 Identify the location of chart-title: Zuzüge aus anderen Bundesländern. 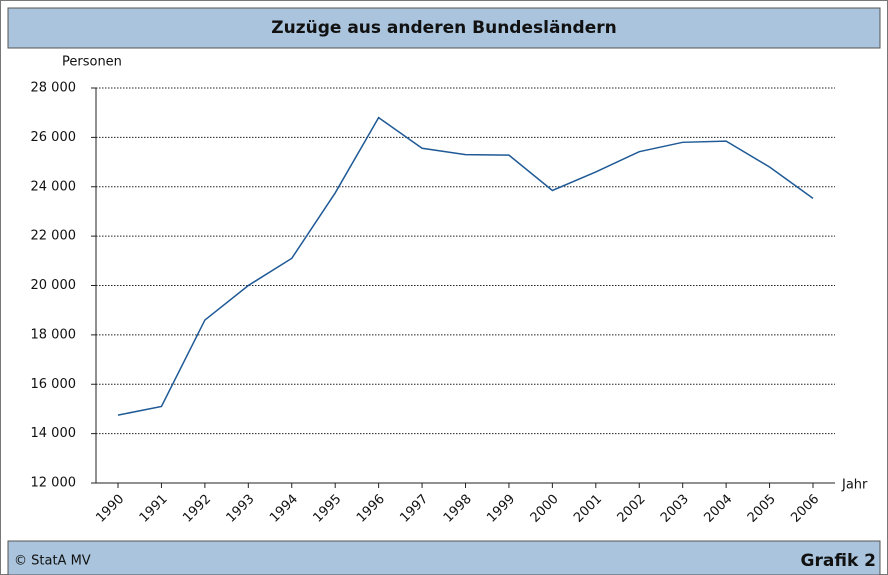
(443, 28).